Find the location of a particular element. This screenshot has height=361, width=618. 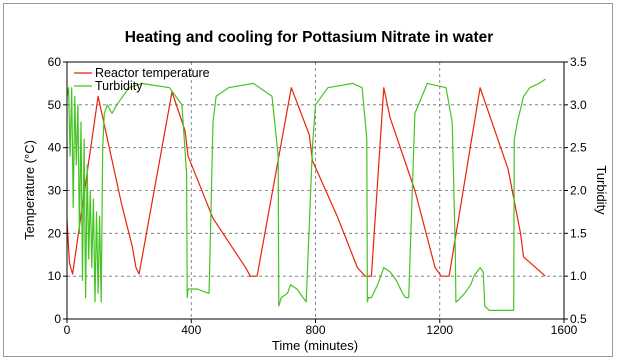

y2-tick-label: 1.5 is located at coordinates (578, 233).